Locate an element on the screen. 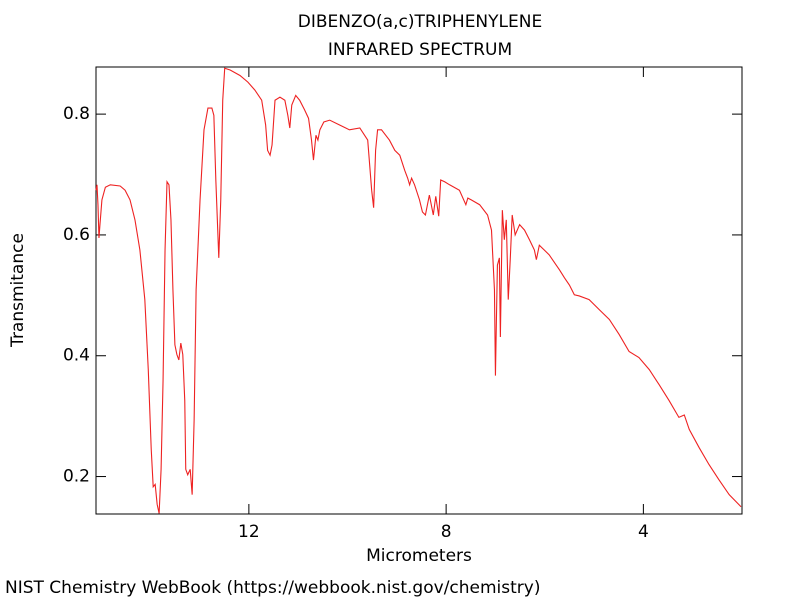  x-tick-label: 12 is located at coordinates (249, 532).